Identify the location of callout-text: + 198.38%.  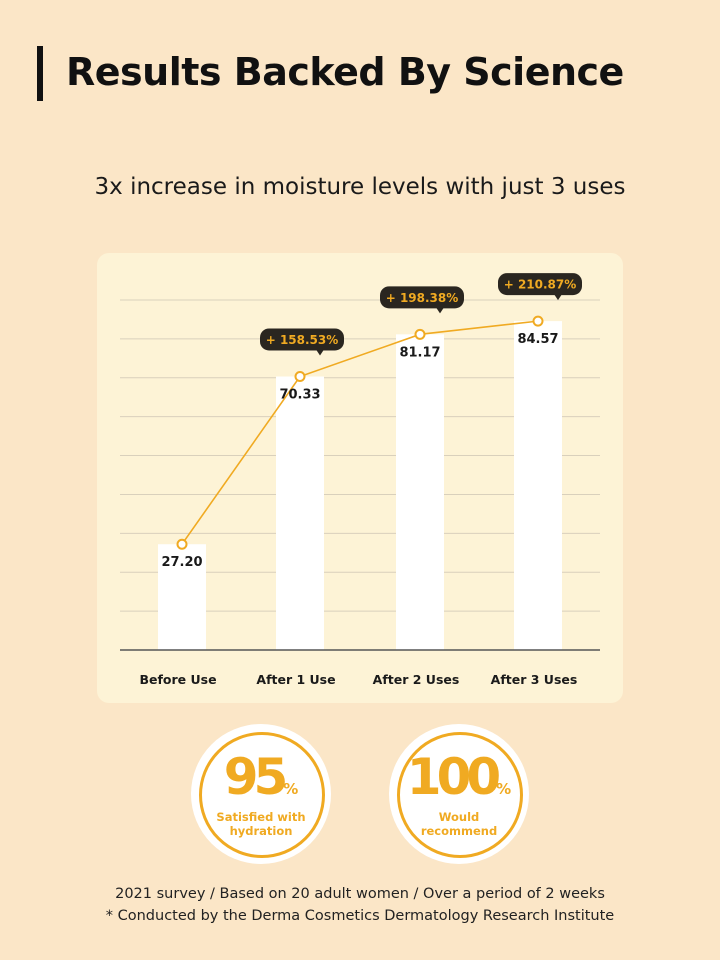
(422, 298).